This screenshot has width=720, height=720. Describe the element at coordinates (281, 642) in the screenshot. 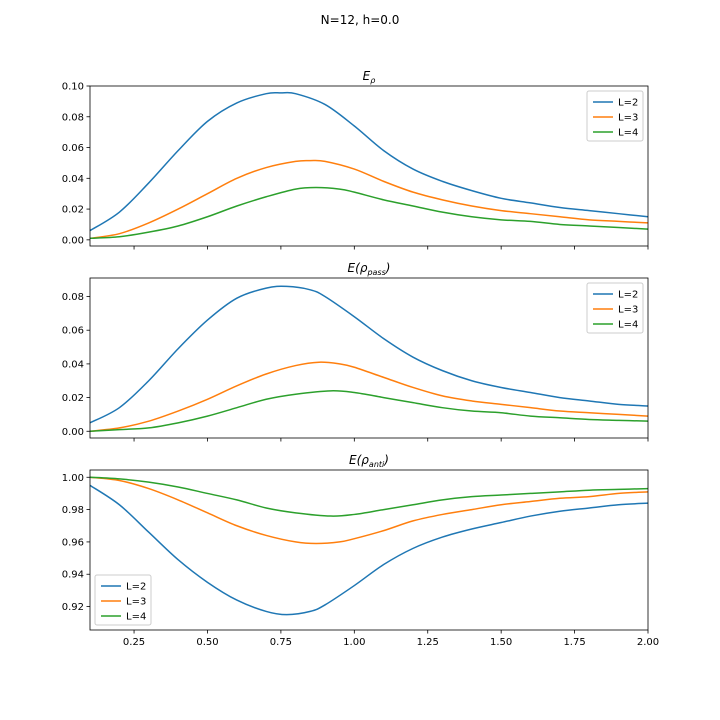

I see `x-tick-label: 0.75` at that location.